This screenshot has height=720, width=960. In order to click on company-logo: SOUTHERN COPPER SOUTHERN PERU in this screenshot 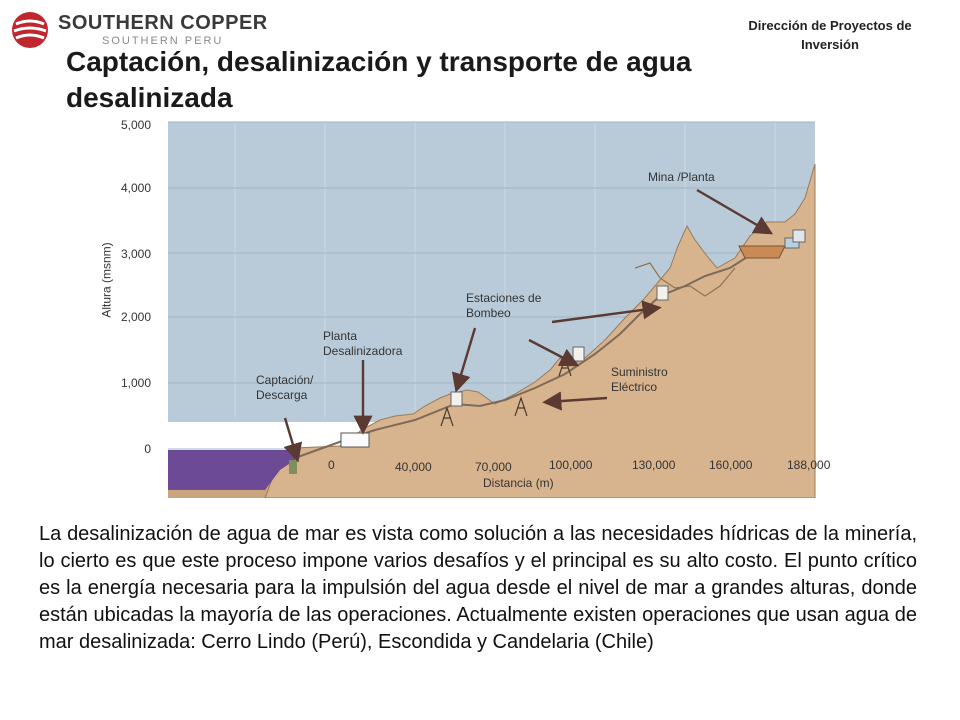, I will do `click(140, 32)`.